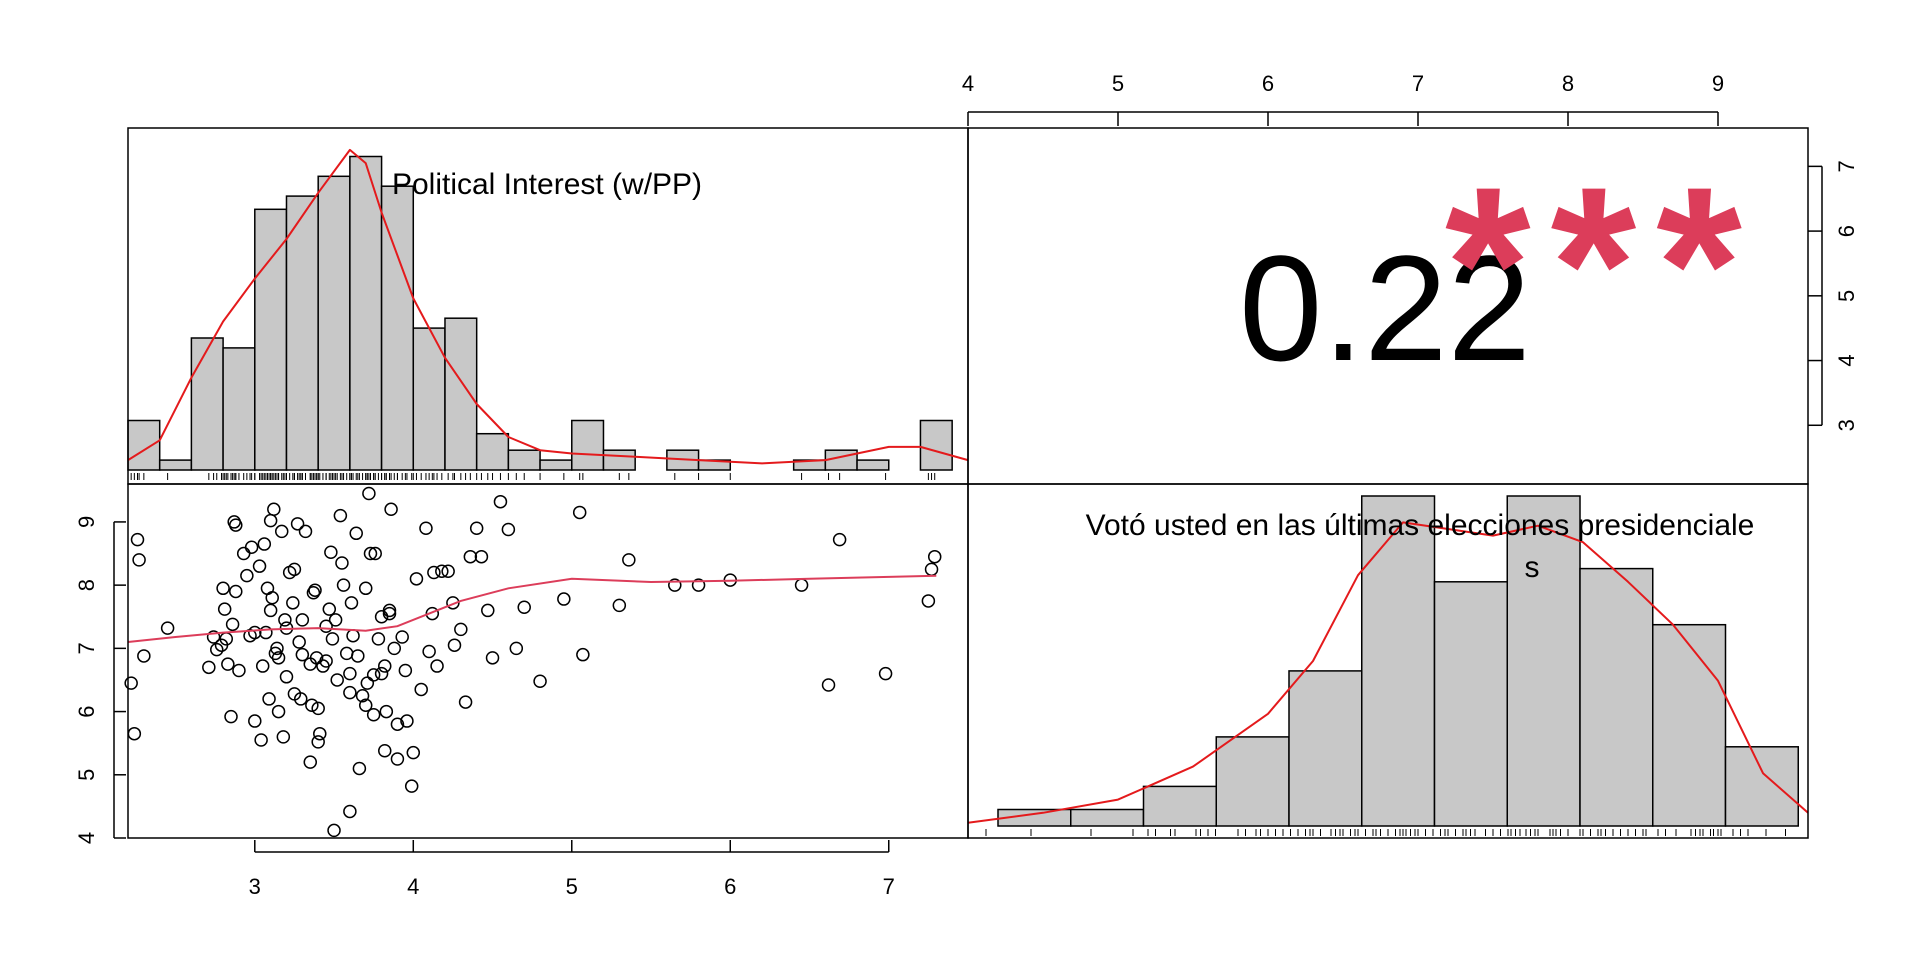  I want to click on right-tick-label: 3, so click(1846, 425).